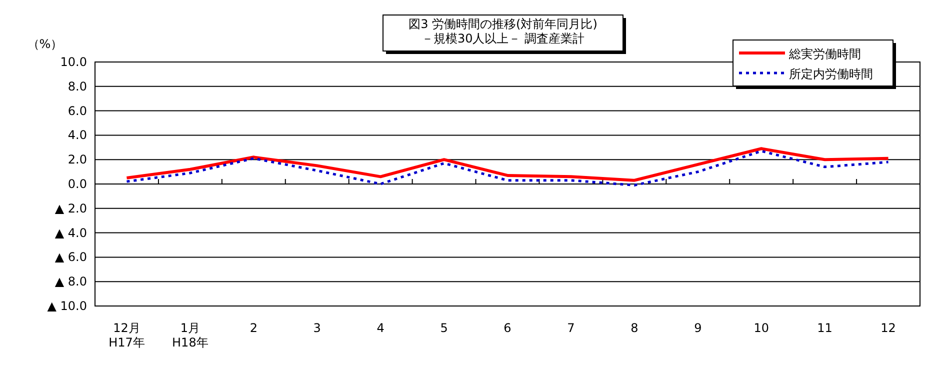 This screenshot has width=927, height=386. I want to click on y-tick-label: 10.0, so click(73, 62).